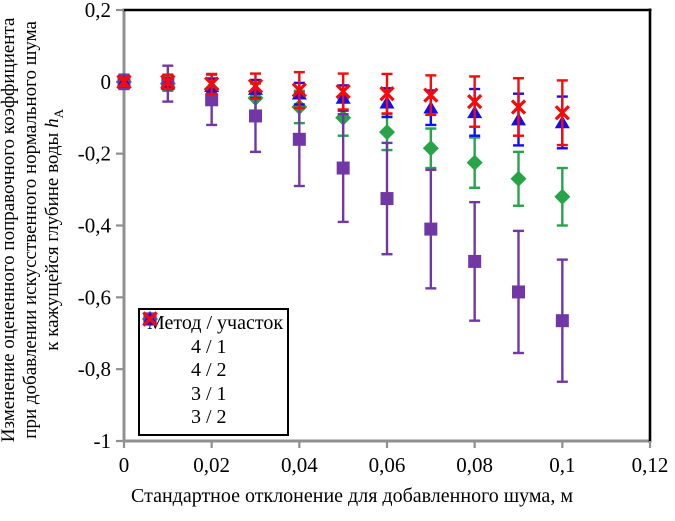  What do you see at coordinates (94, 154) in the screenshot?
I see `y-tick-label: -0,2` at bounding box center [94, 154].